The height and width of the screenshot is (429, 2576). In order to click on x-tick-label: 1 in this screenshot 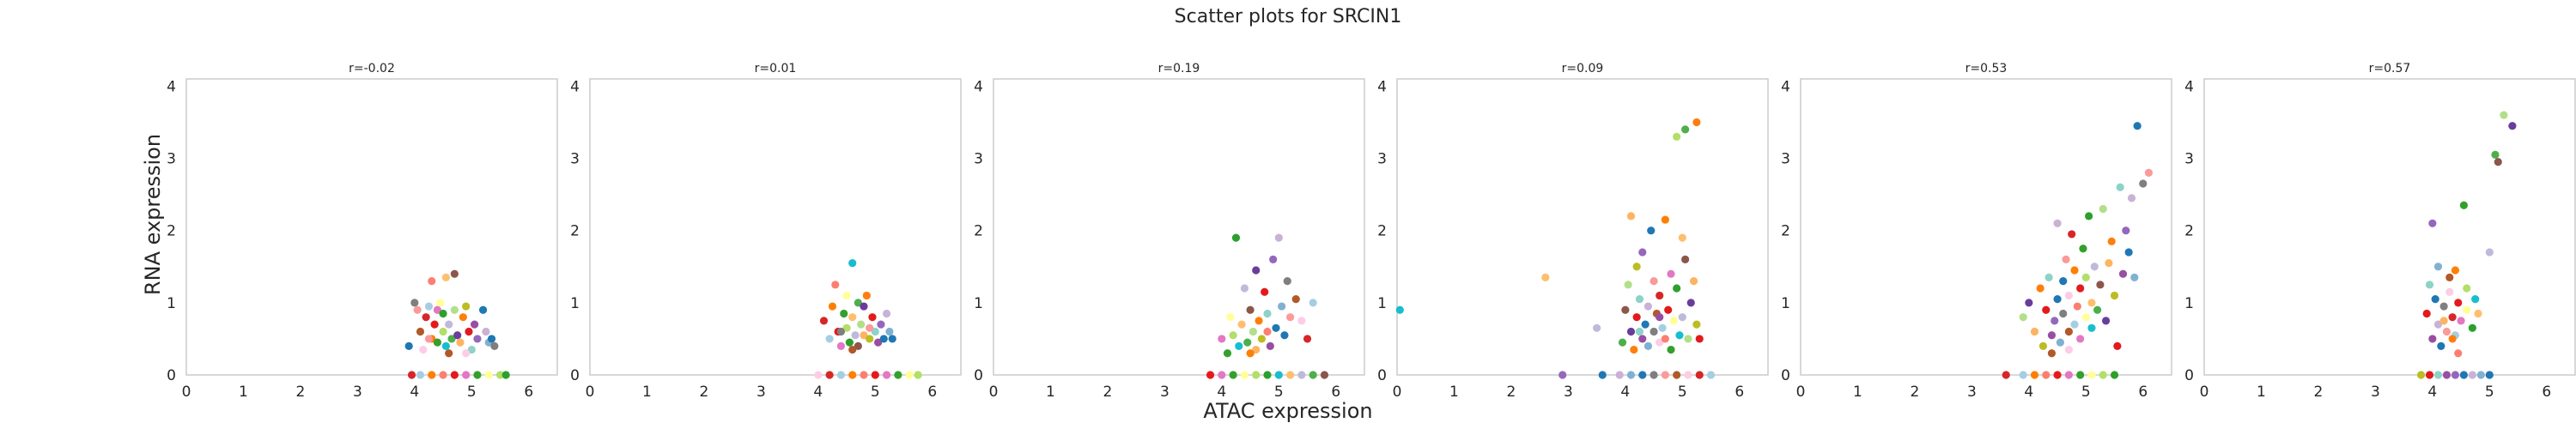, I will do `click(1454, 393)`.